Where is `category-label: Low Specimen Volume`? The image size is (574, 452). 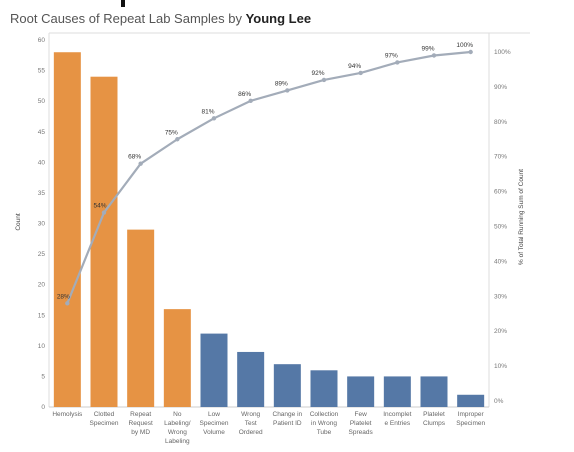
category-label: Low Specimen Volume is located at coordinates (214, 423).